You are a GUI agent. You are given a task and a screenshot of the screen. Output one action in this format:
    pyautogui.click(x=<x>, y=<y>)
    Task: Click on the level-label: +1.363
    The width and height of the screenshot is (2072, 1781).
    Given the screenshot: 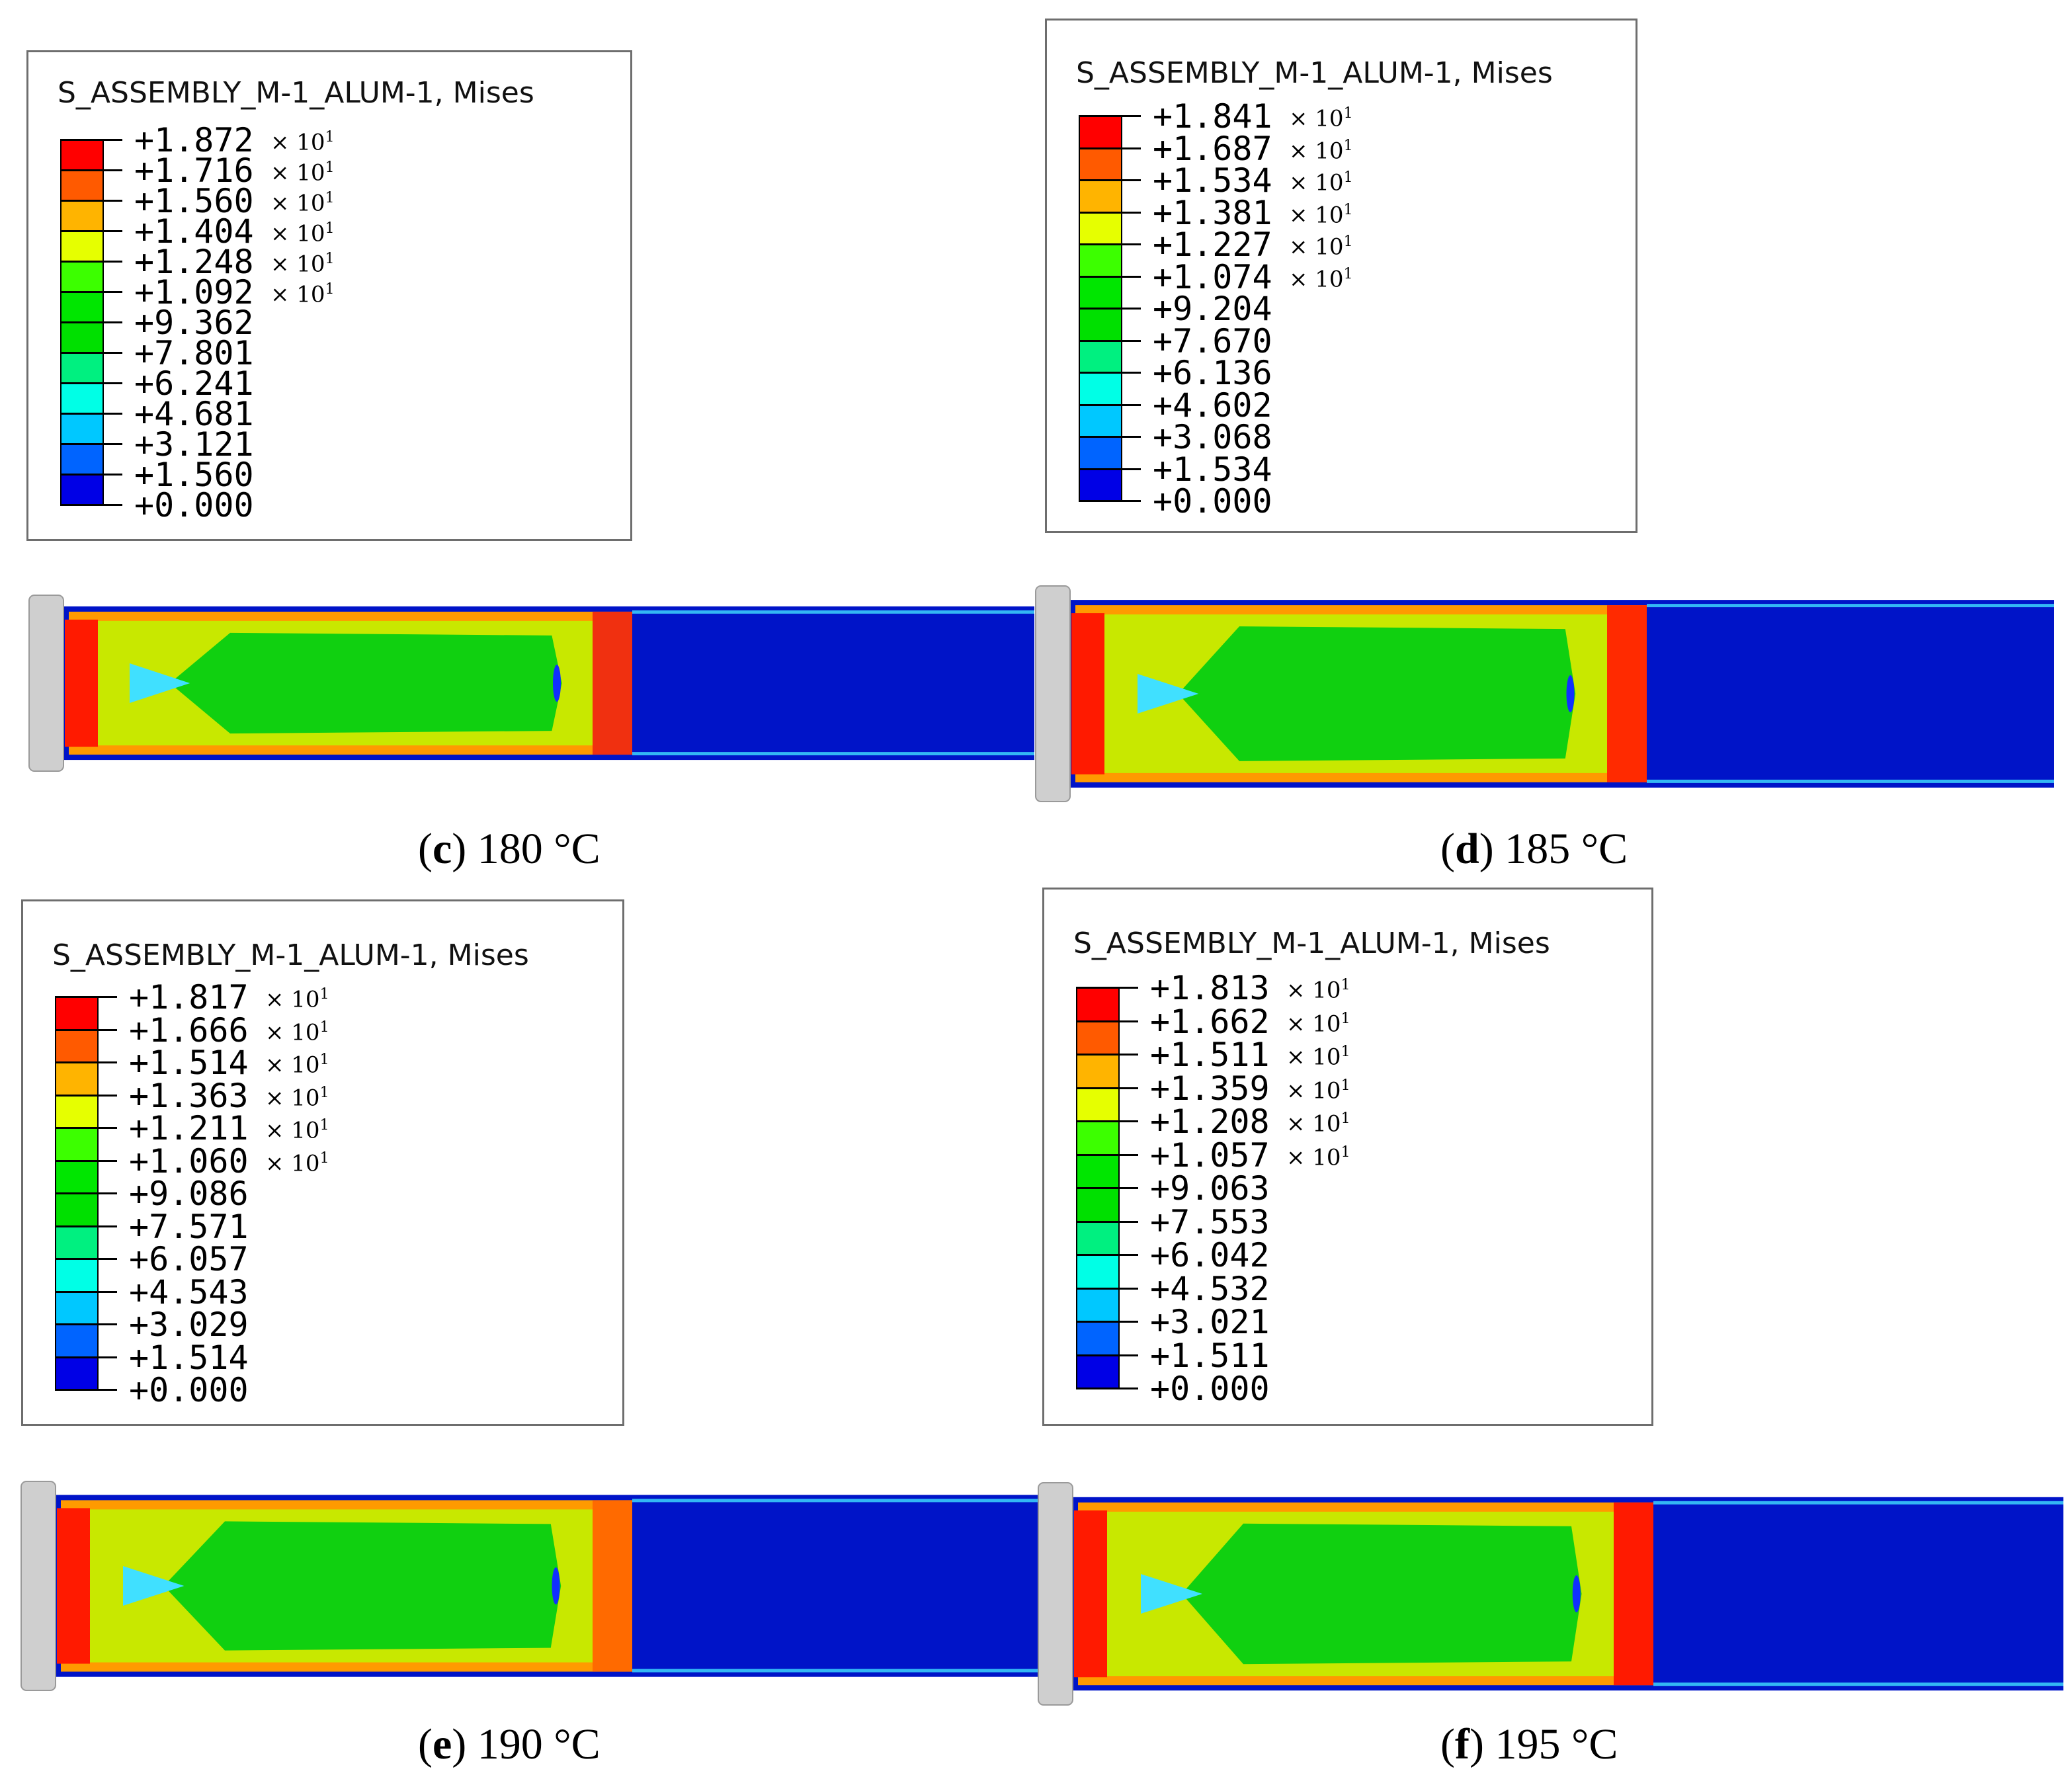 What is the action you would take?
    pyautogui.click(x=189, y=1095)
    